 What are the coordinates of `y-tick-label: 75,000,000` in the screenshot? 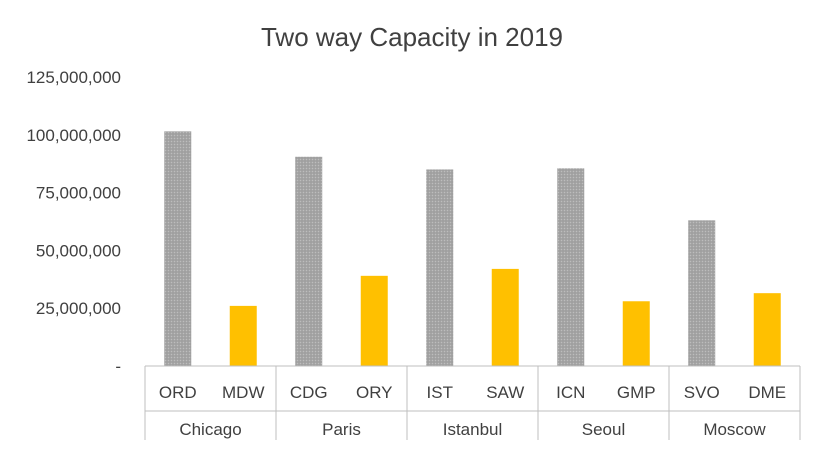 It's located at (78, 193).